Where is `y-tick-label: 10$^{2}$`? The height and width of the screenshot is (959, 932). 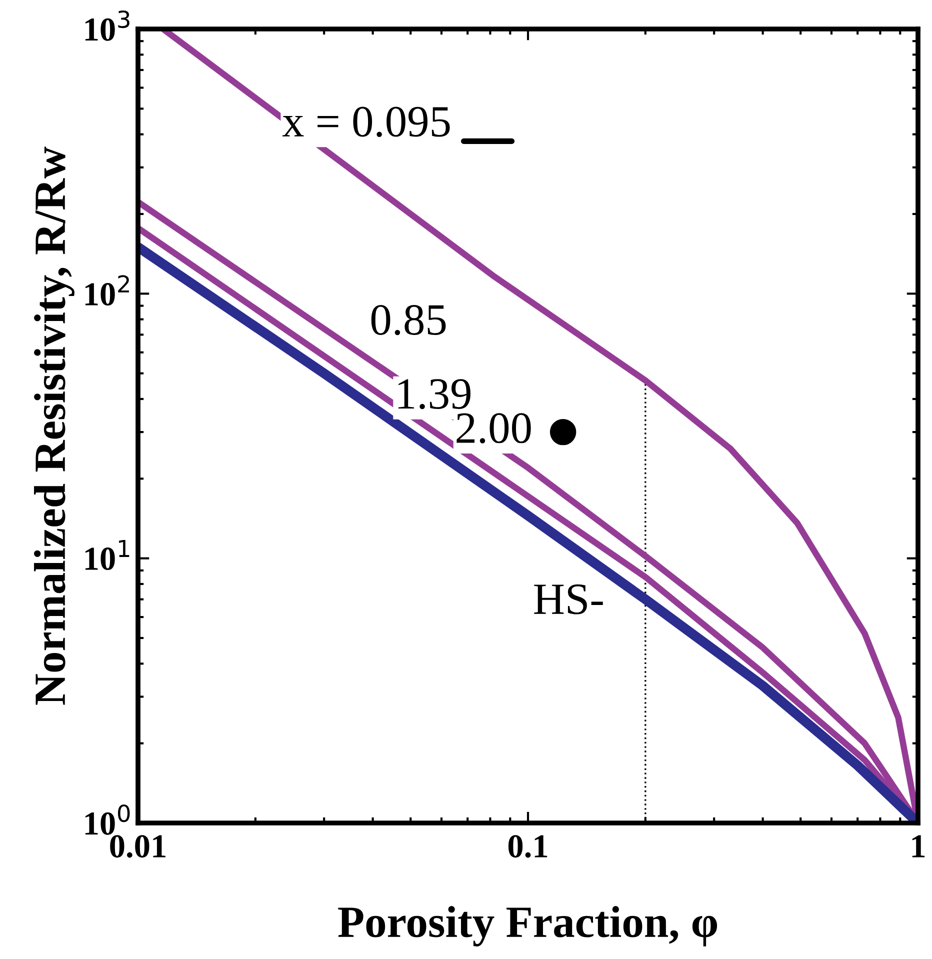 y-tick-label: 10$^{2}$ is located at coordinates (107, 290).